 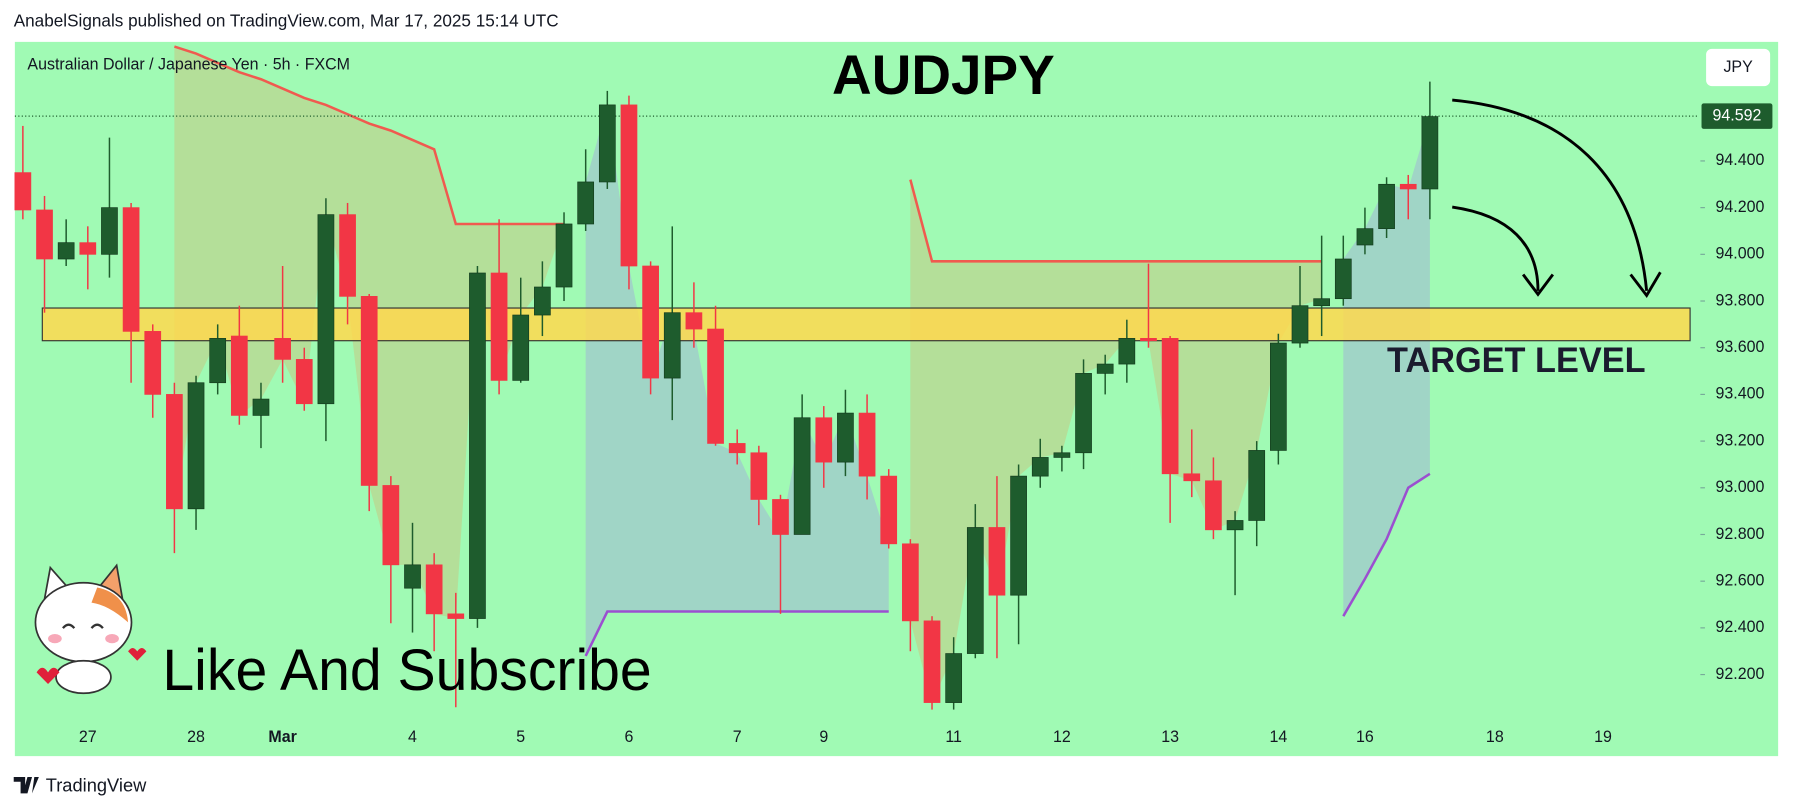 I want to click on y-tick-label: 93.800, so click(x=1740, y=300).